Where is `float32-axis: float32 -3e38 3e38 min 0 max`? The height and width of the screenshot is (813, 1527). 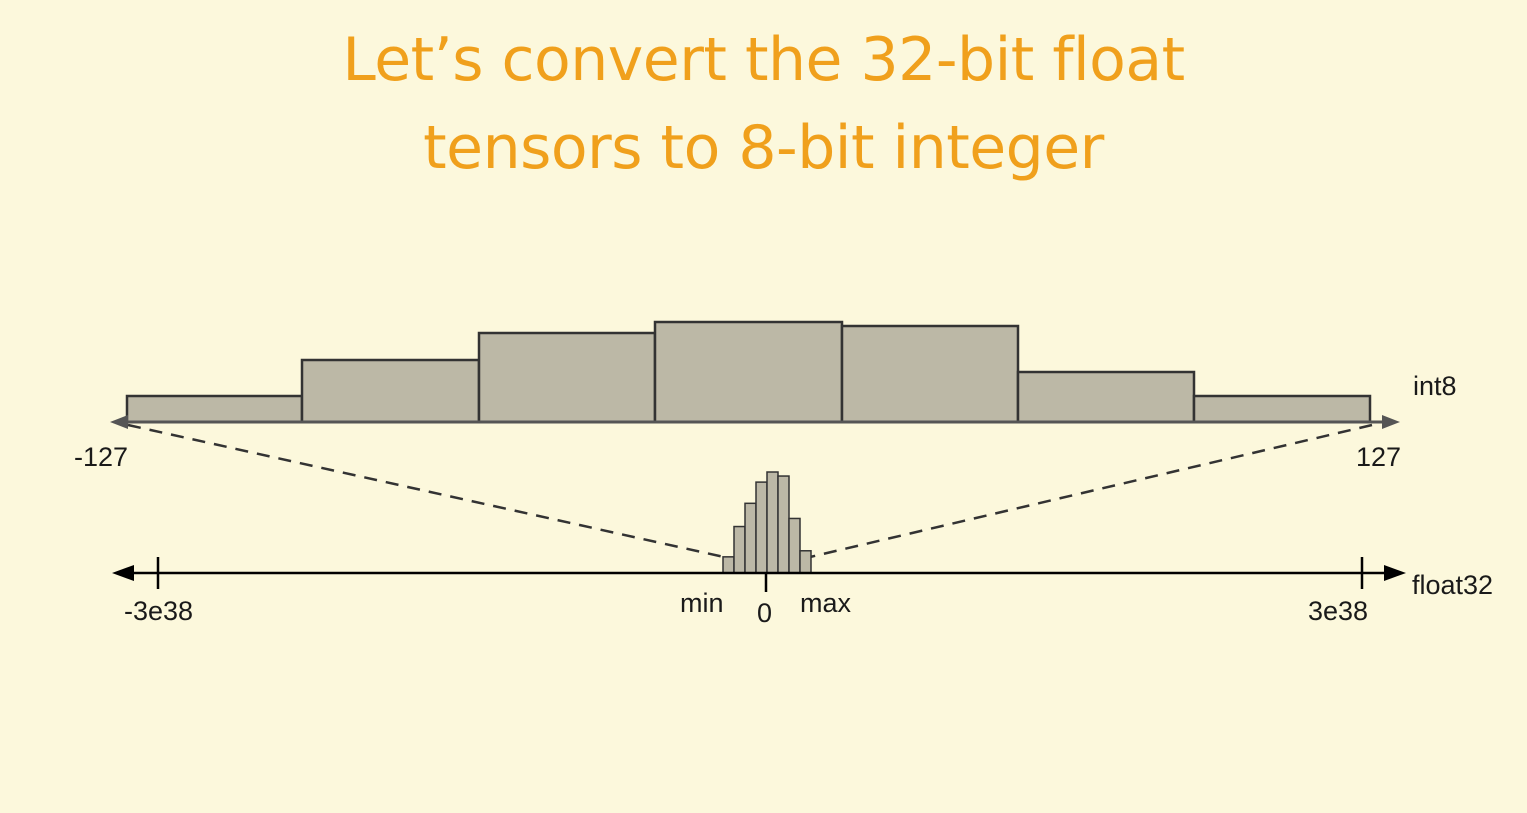 float32-axis: float32 -3e38 3e38 min 0 max is located at coordinates (802, 592).